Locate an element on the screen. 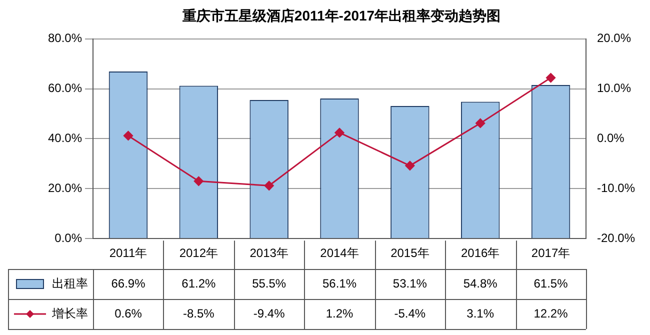  x-tick-label: 2016年 is located at coordinates (480, 253).